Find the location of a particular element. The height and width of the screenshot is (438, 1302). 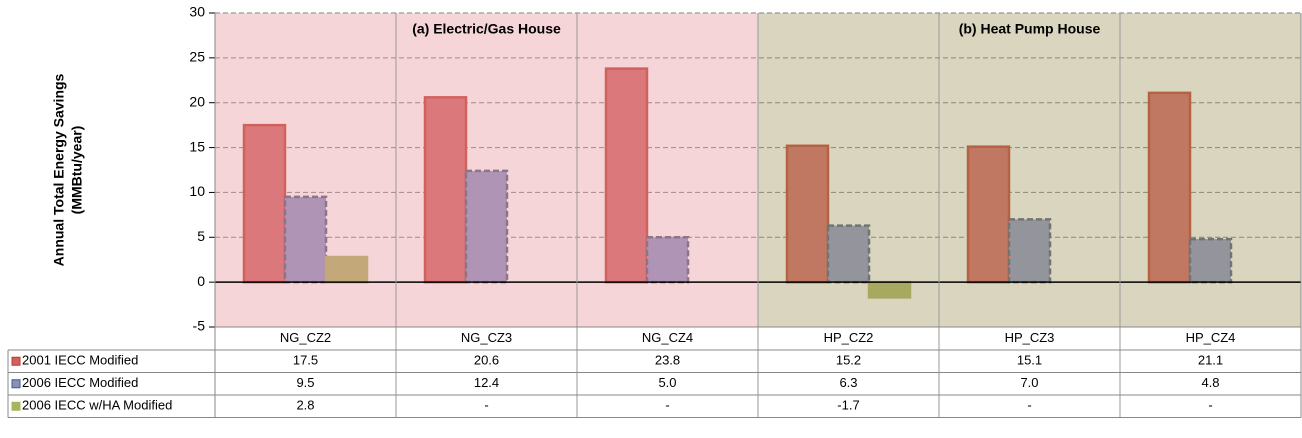

y-tick-label: 10 is located at coordinates (197, 191).